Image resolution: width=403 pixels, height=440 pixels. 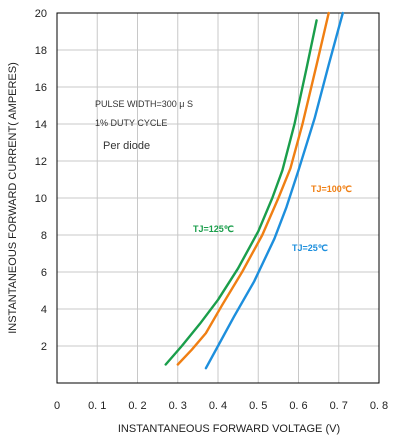 I want to click on x-tick-label: 0. 1, so click(x=97, y=406).